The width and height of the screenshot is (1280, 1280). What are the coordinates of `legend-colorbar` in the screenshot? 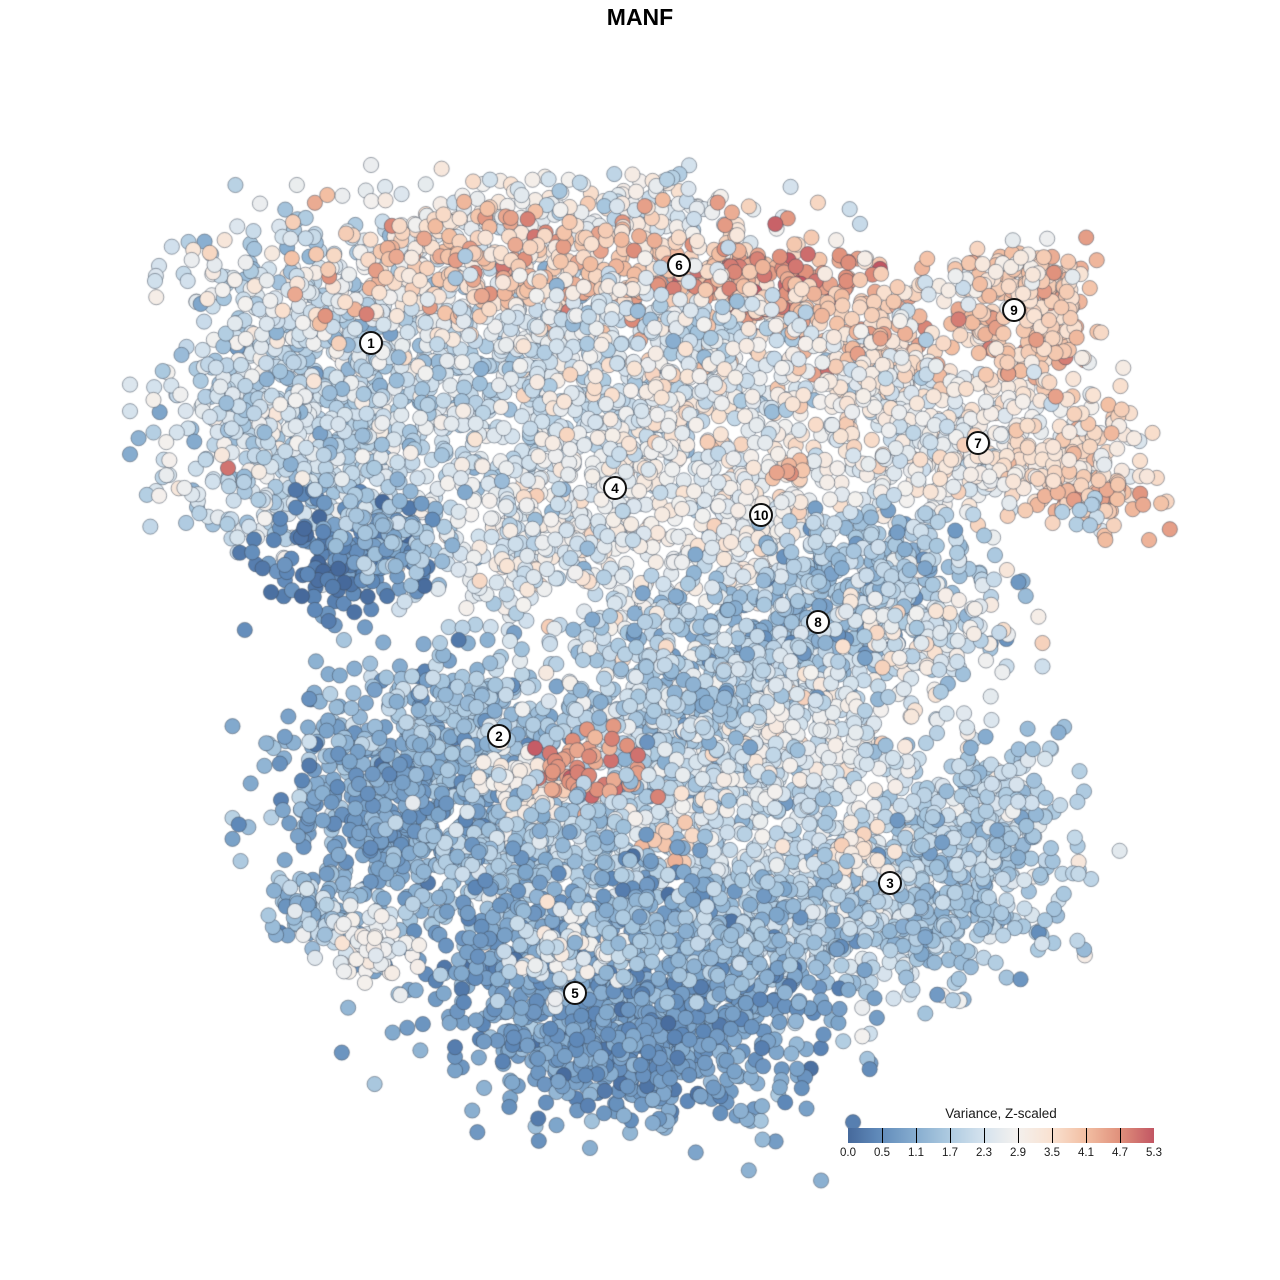 It's located at (1001, 1135).